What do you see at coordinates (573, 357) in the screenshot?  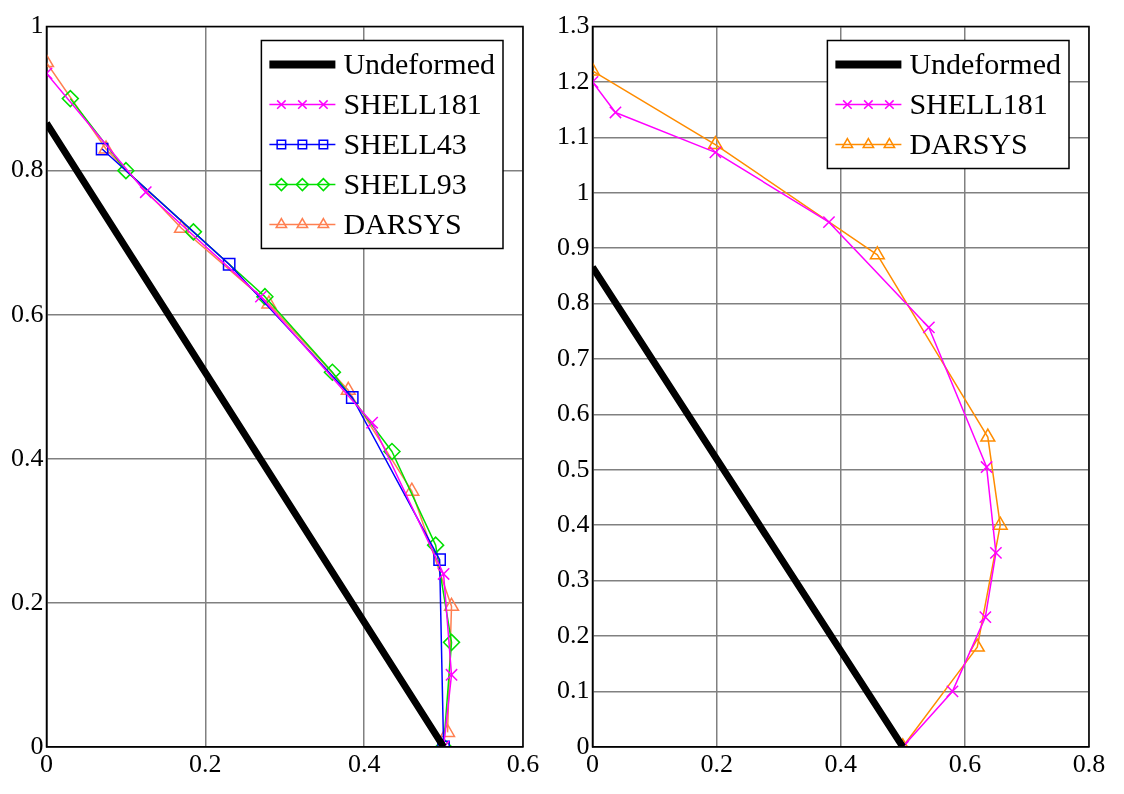 I see `y-tick-label: 0.7` at bounding box center [573, 357].